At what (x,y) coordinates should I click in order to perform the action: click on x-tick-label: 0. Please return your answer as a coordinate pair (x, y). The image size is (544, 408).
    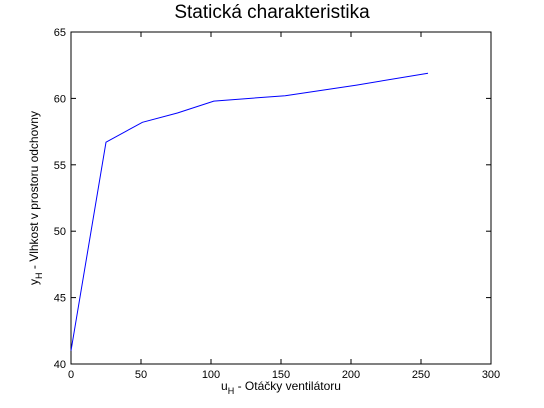
    Looking at the image, I should click on (71, 375).